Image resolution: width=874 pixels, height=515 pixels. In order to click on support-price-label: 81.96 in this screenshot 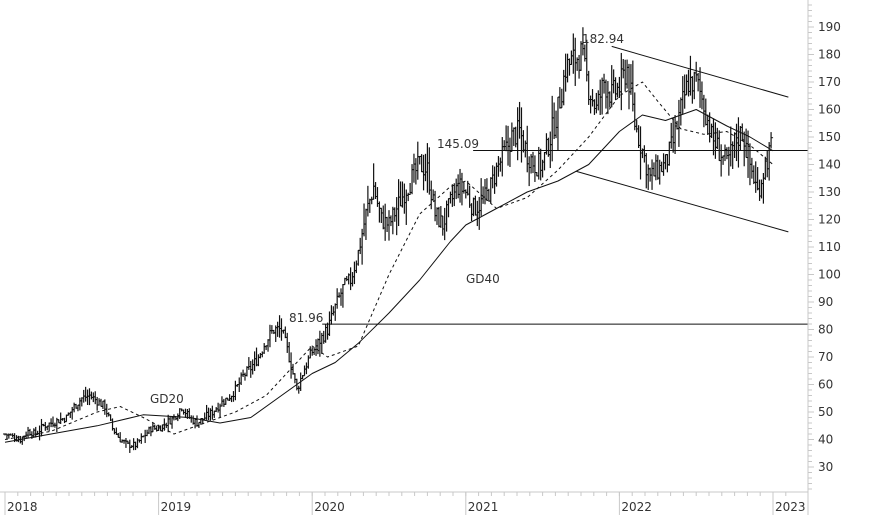, I will do `click(306, 318)`.